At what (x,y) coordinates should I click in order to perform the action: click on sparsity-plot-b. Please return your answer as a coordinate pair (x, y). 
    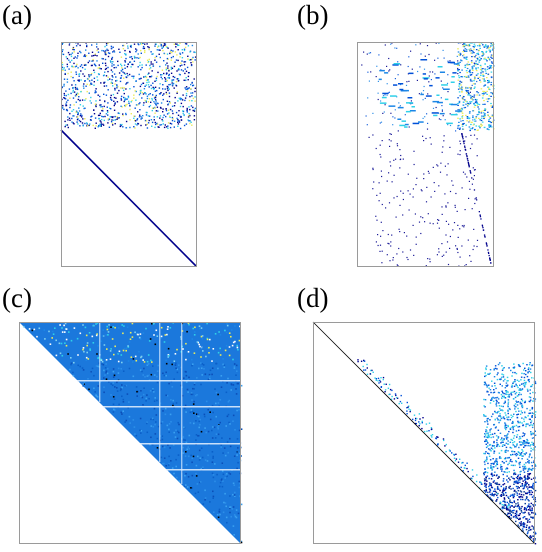
    Looking at the image, I should click on (426, 154).